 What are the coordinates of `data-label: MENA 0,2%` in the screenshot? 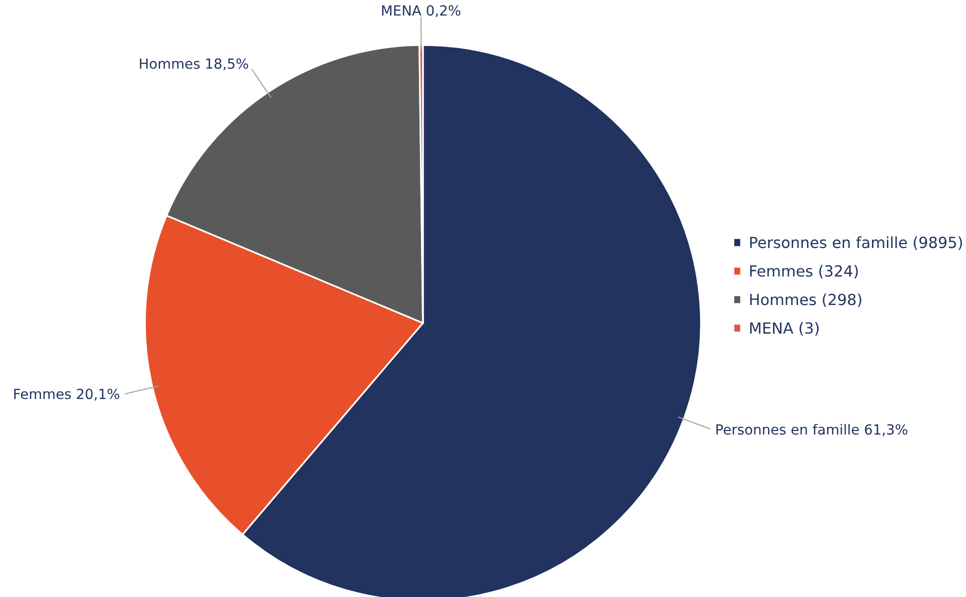 It's located at (421, 11).